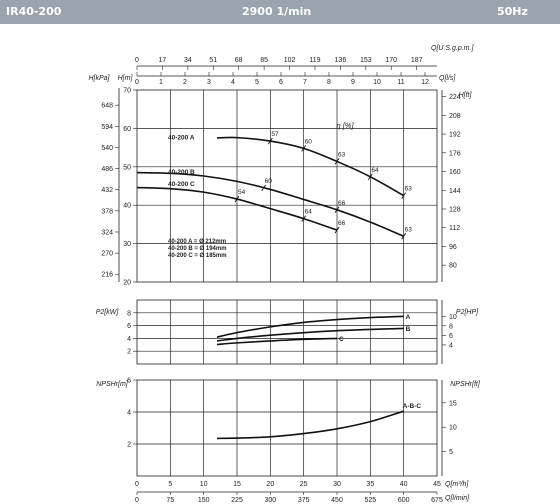 The image size is (560, 504). I want to click on power-kw-tick-label: 6, so click(129, 326).